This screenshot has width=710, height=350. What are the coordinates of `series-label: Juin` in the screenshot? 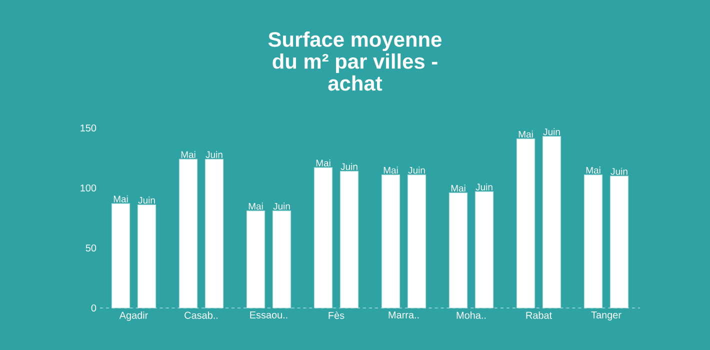 It's located at (146, 200).